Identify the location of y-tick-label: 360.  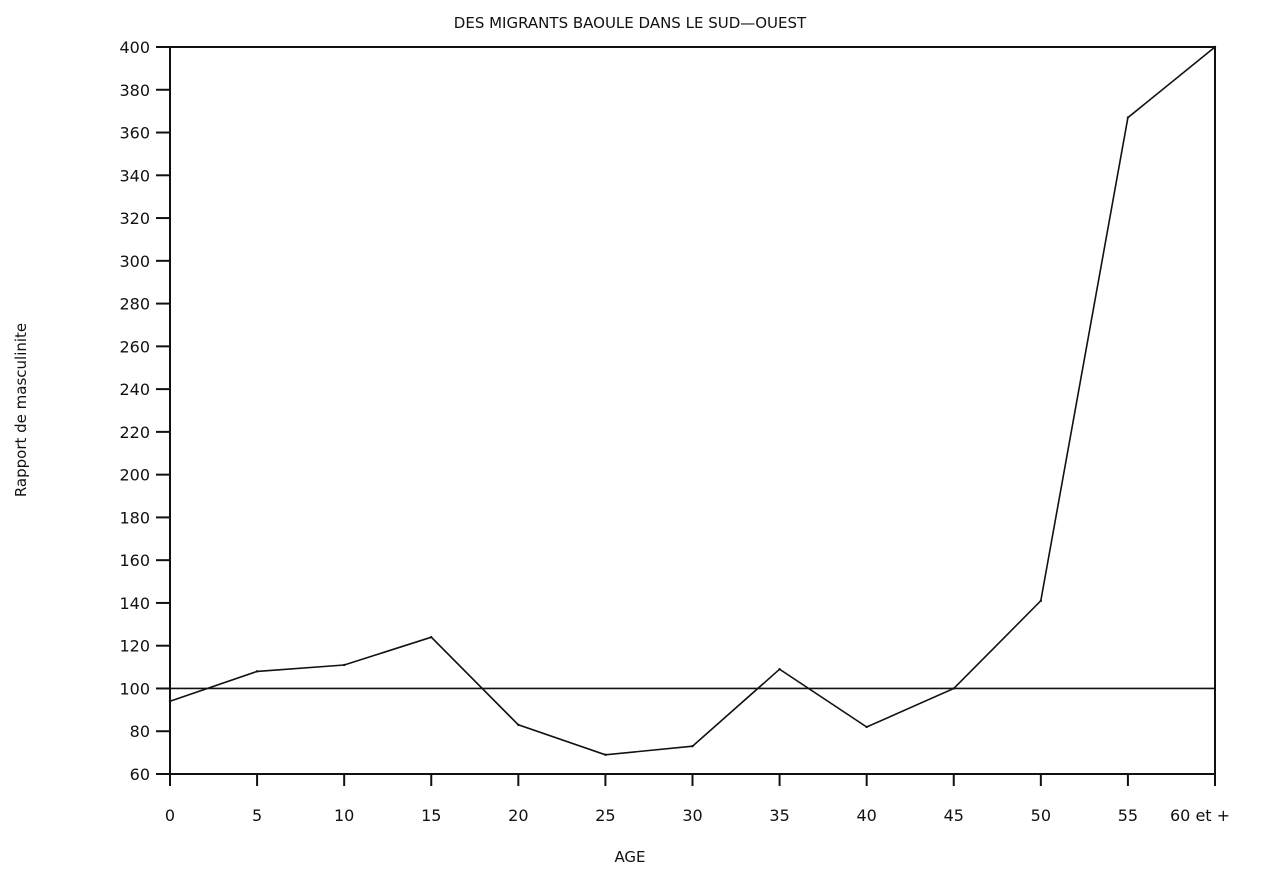
(134, 133).